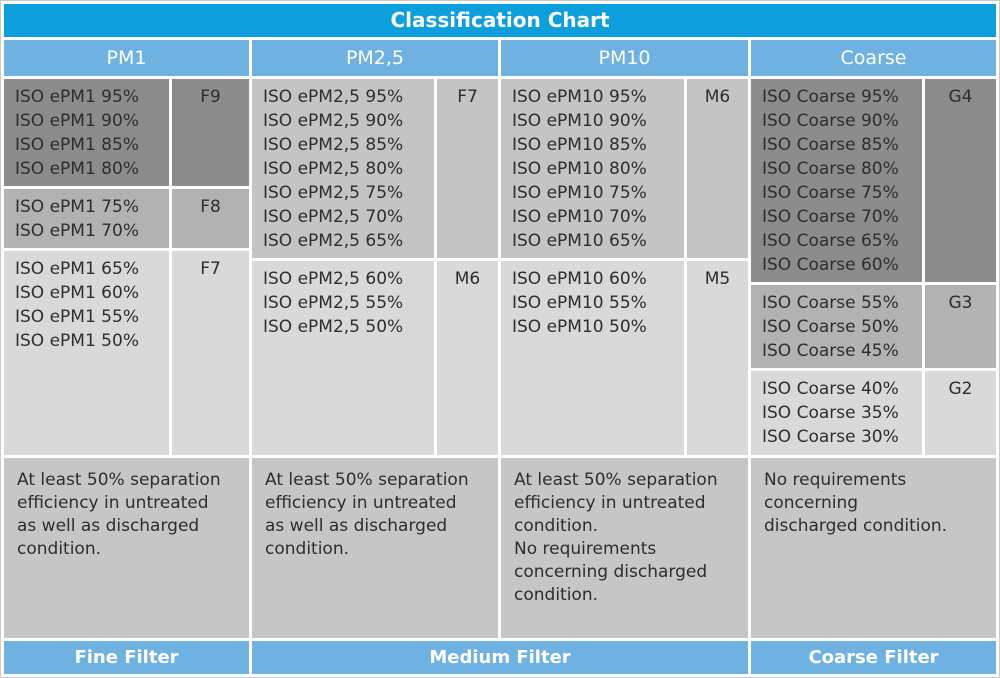  I want to click on iso-class-item: ISO ePM10 80%, so click(579, 169).